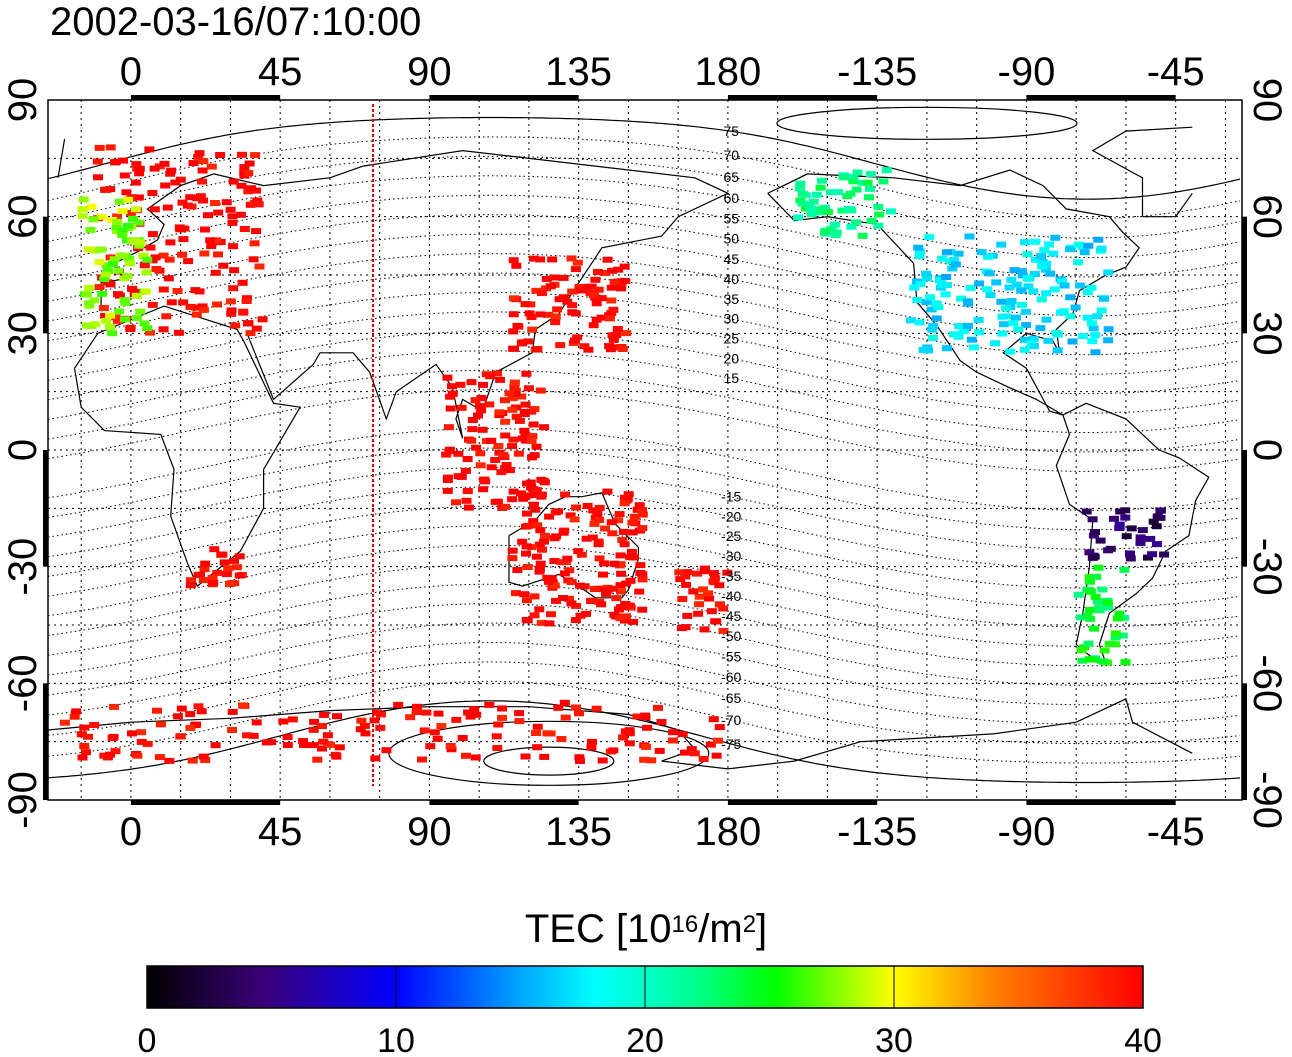  I want to click on south-africa-tec-point, so click(234, 560).